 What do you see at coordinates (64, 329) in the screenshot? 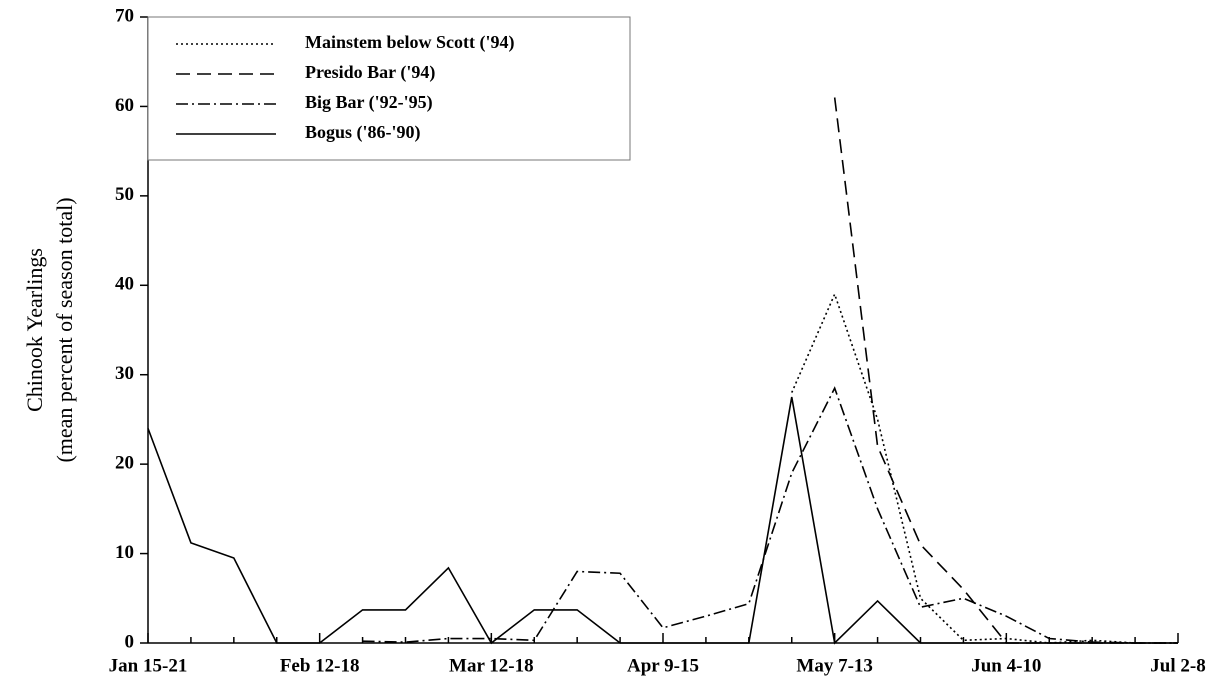
I see `y-label-line: (mean percent of season total)` at bounding box center [64, 329].